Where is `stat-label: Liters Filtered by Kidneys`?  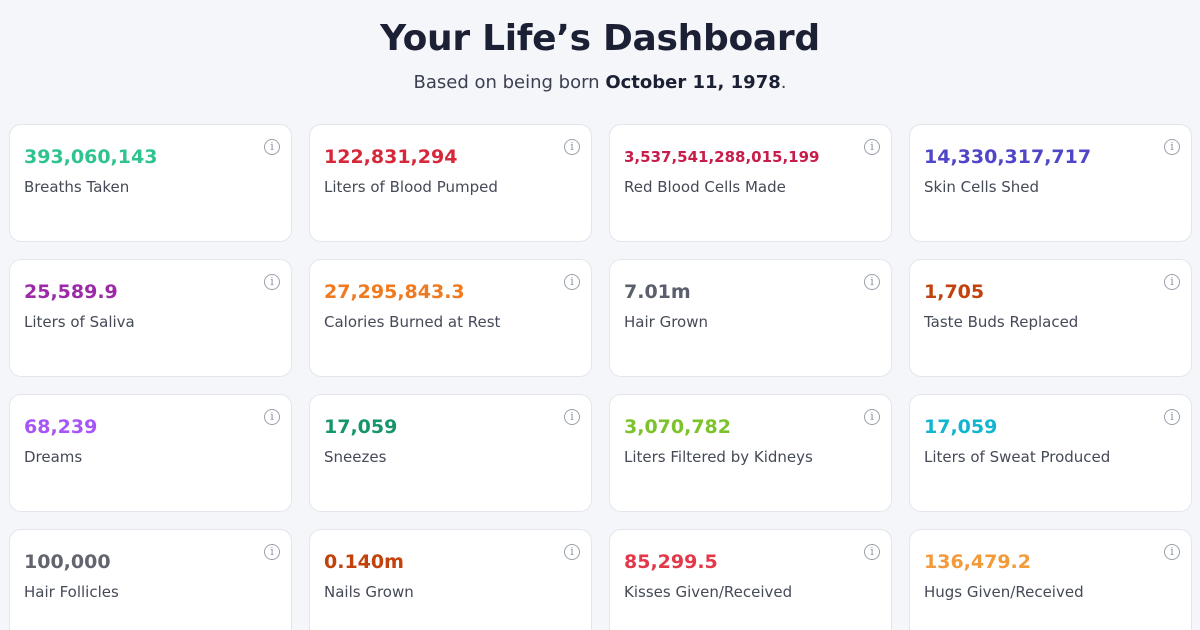
stat-label: Liters Filtered by Kidneys is located at coordinates (718, 457).